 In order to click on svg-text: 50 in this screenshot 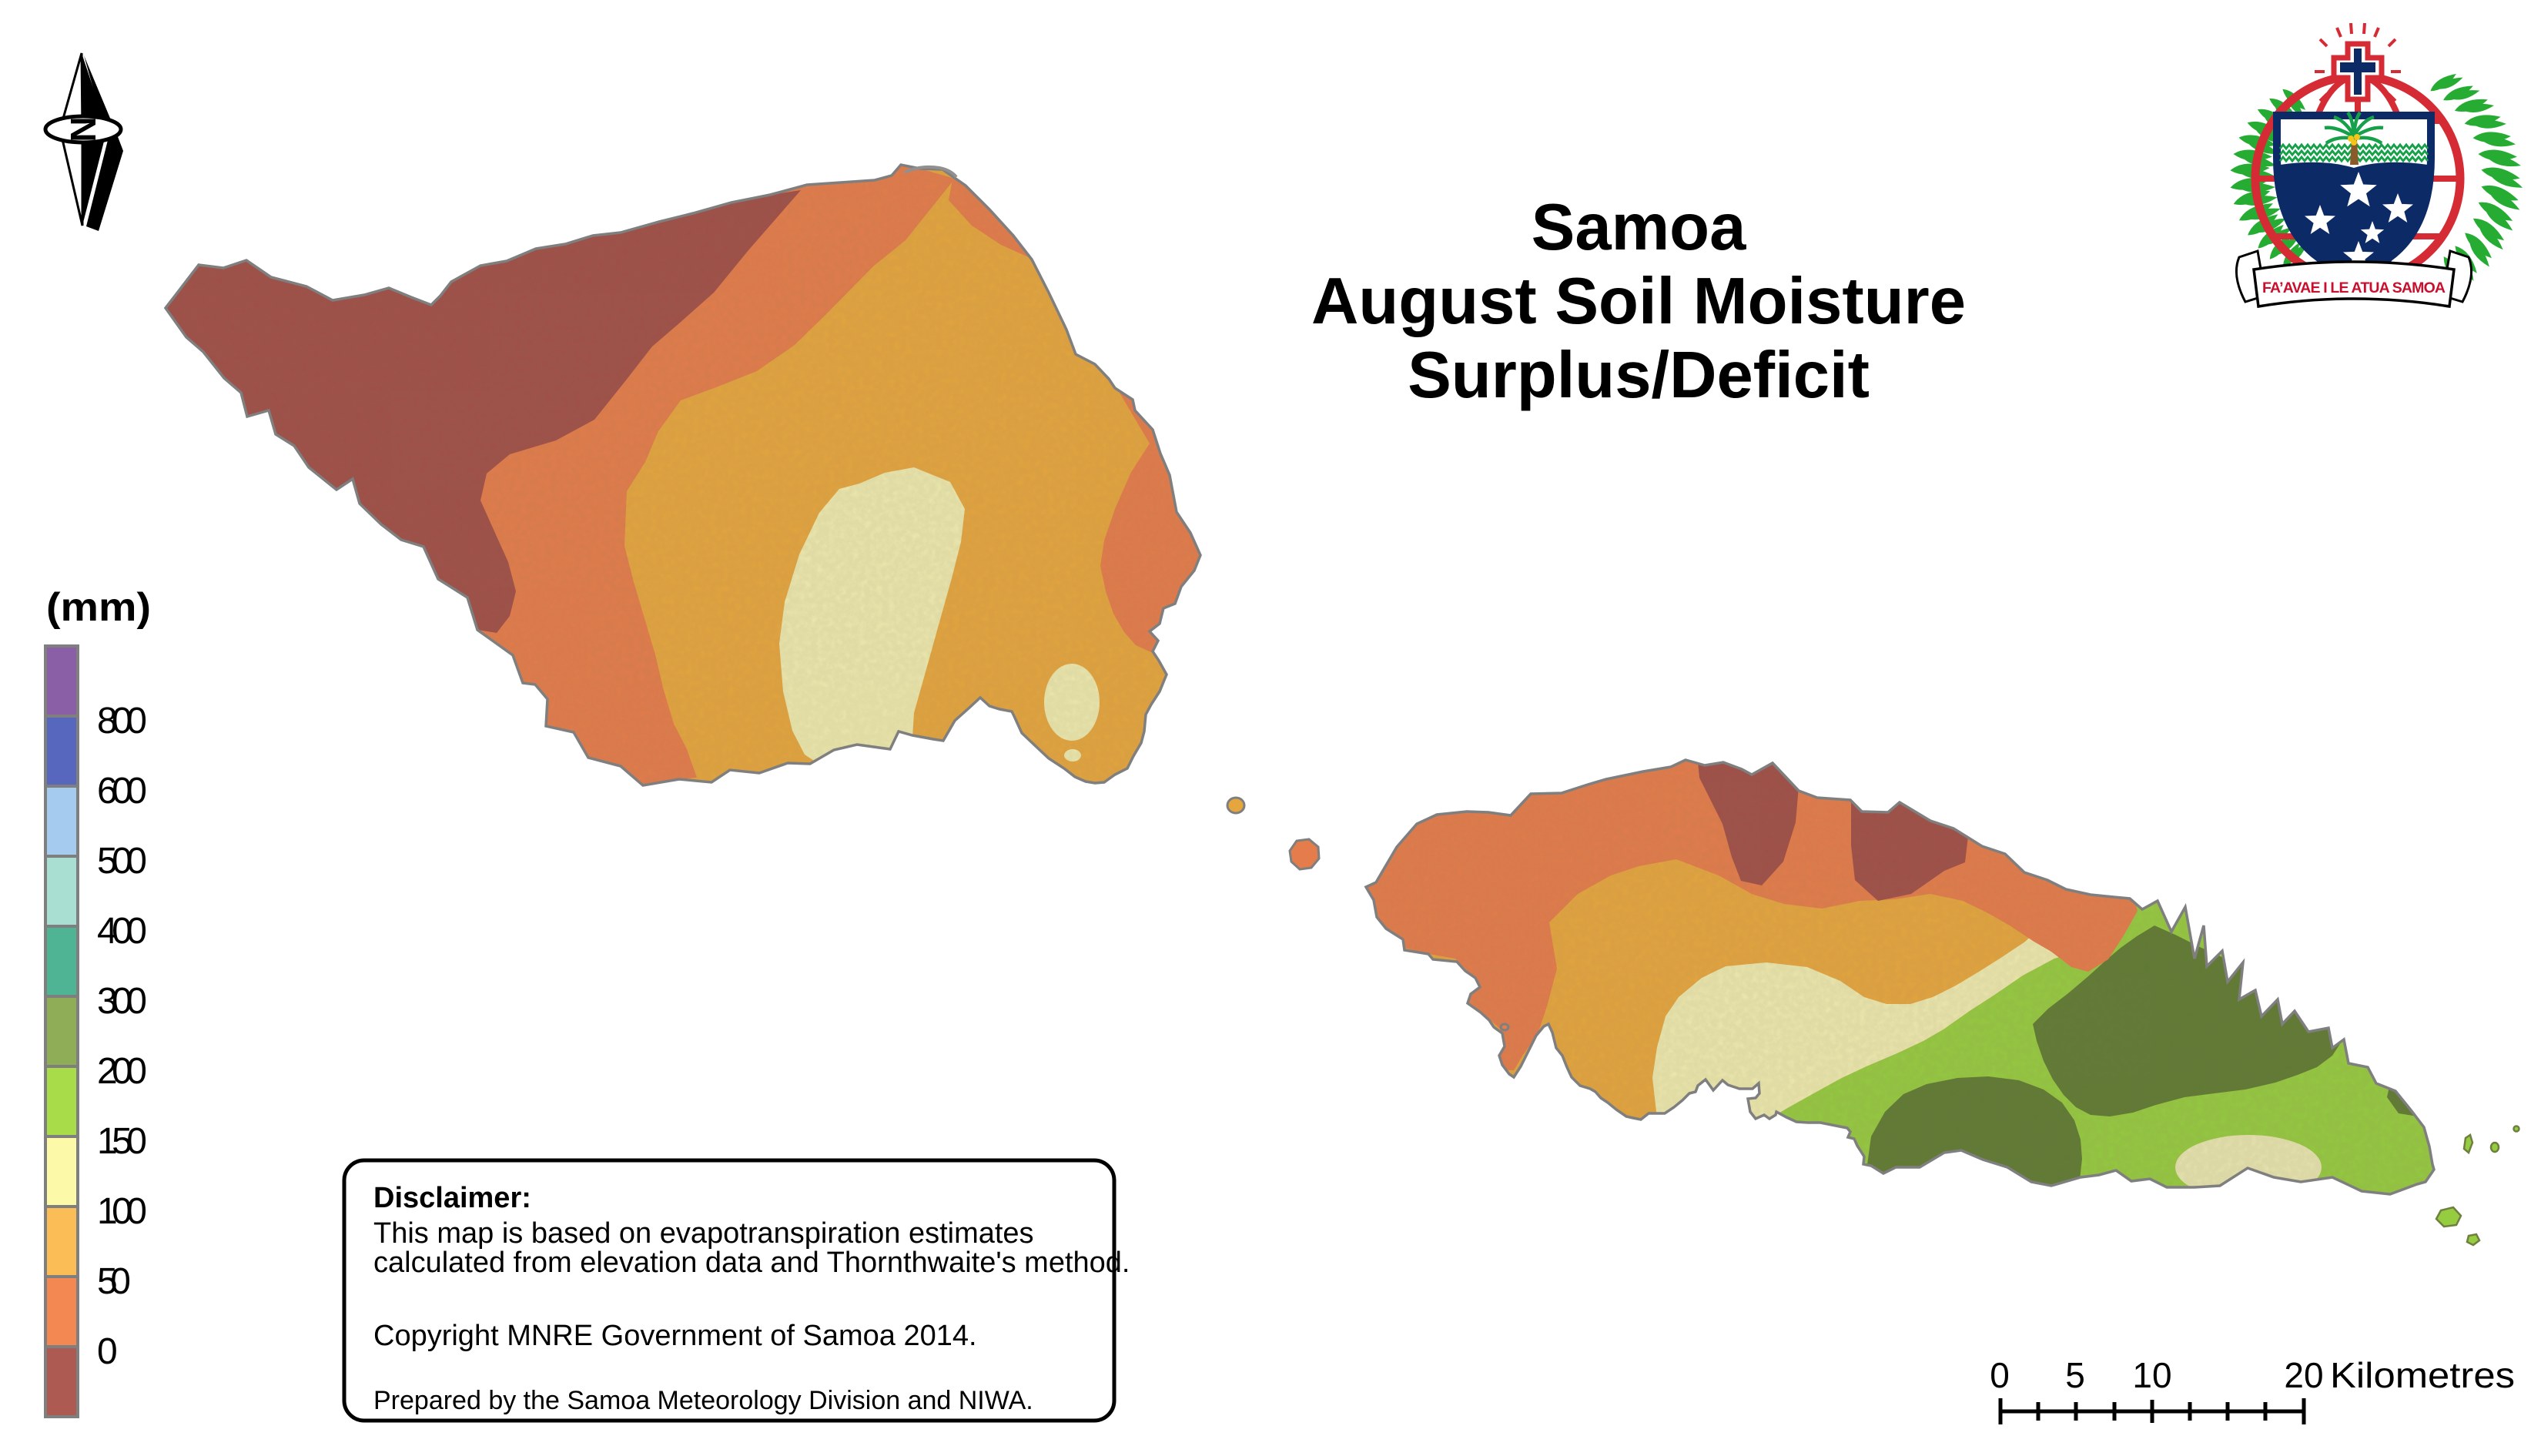, I will do `click(114, 1282)`.